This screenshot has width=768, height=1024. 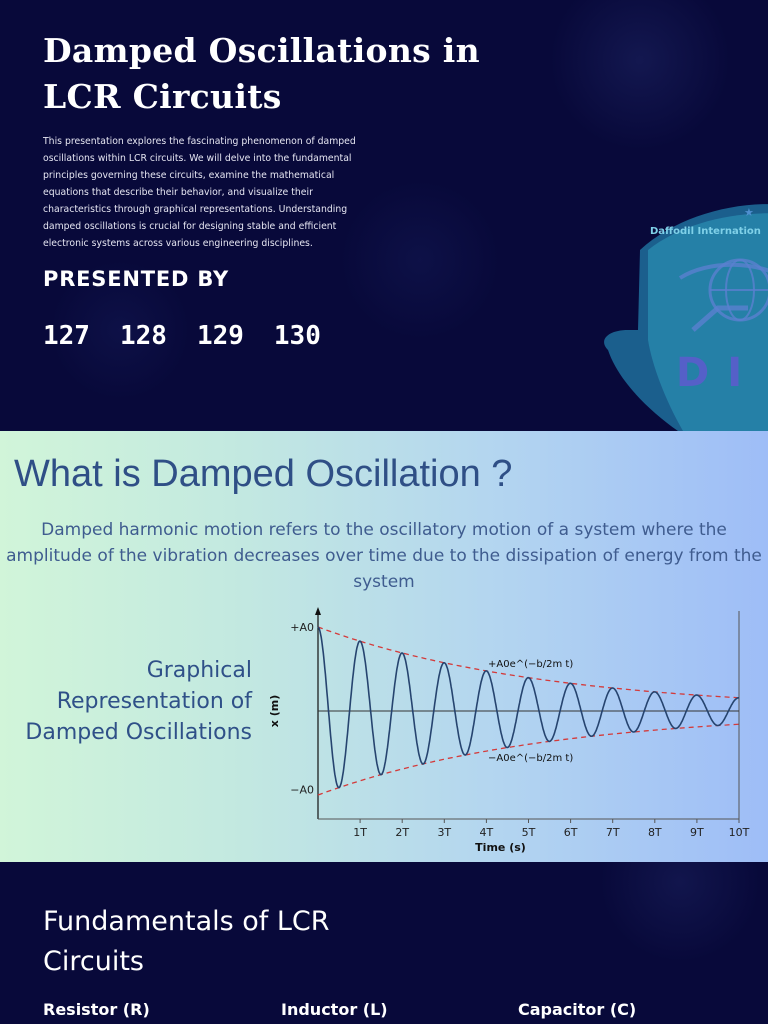 What do you see at coordinates (302, 627) in the screenshot?
I see `y-tick-label: +A0` at bounding box center [302, 627].